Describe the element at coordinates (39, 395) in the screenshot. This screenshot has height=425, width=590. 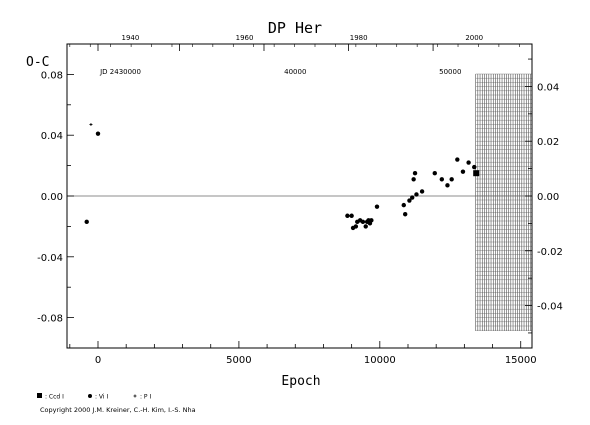
I see `legend-marker-ccd` at that location.